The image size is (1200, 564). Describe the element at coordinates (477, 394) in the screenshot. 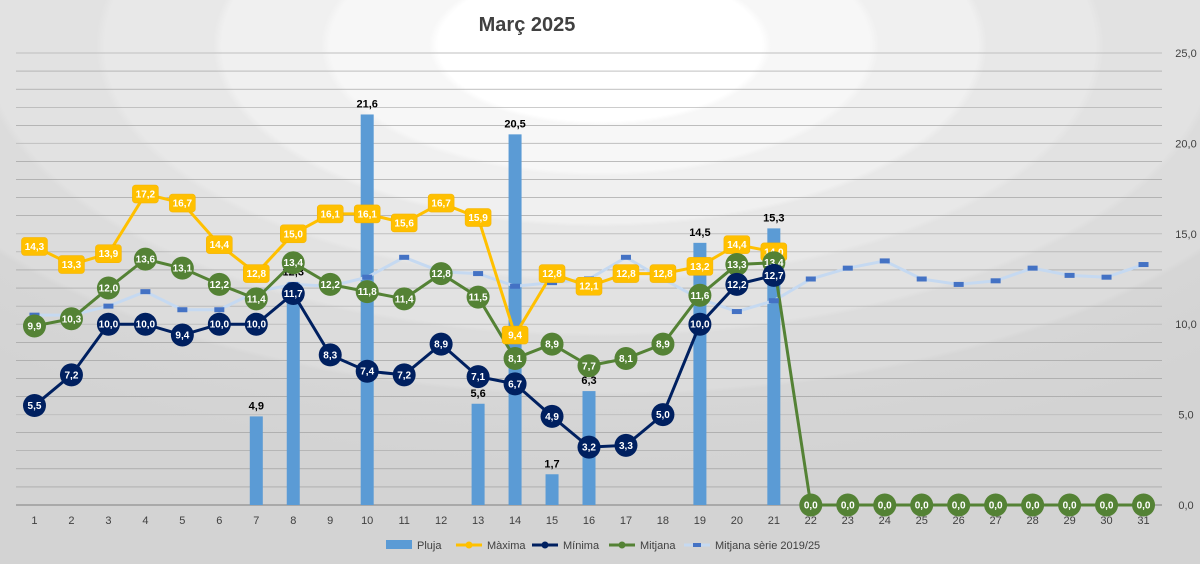

I see `bar-data-label: 5,6` at that location.